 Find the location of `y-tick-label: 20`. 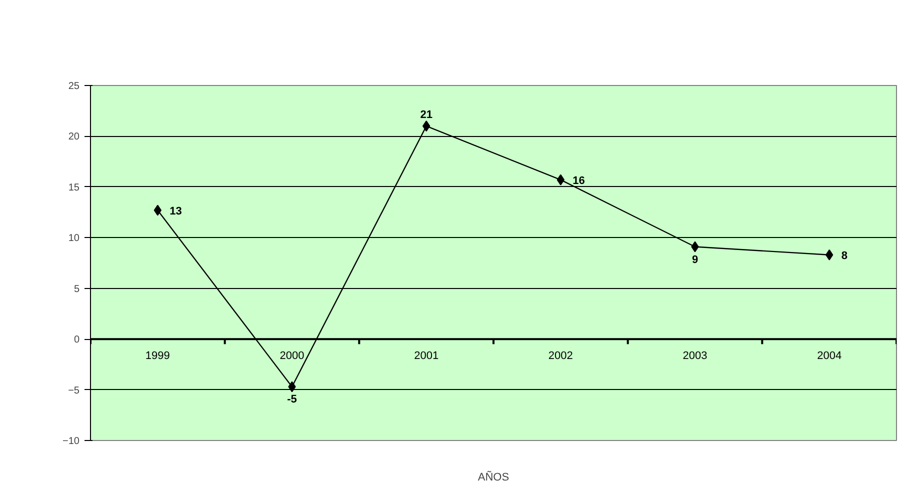

y-tick-label: 20 is located at coordinates (74, 137).